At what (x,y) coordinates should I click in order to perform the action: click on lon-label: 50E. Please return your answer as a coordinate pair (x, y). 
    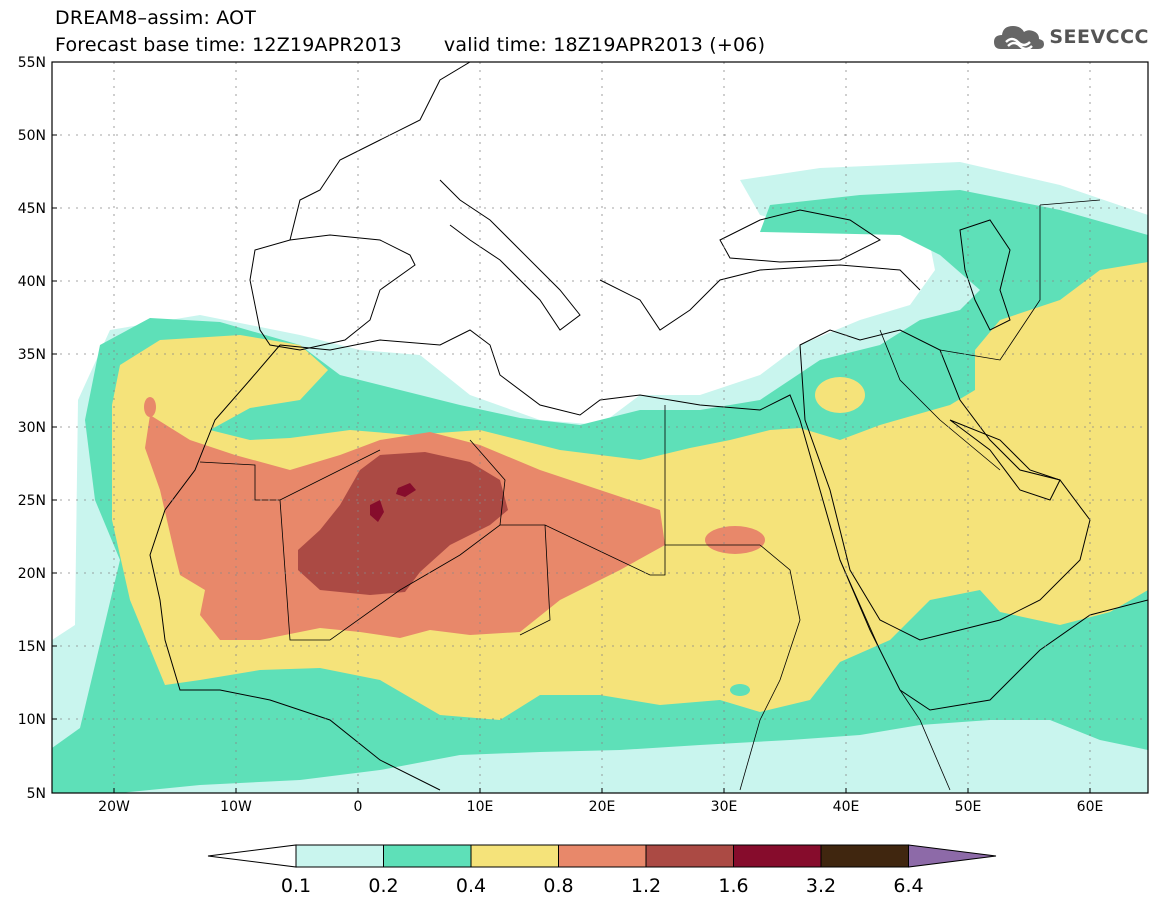
    Looking at the image, I should click on (968, 807).